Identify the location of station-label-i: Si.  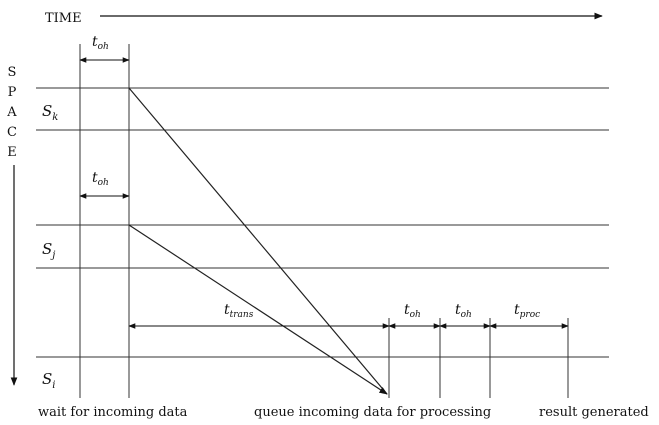
(48, 380).